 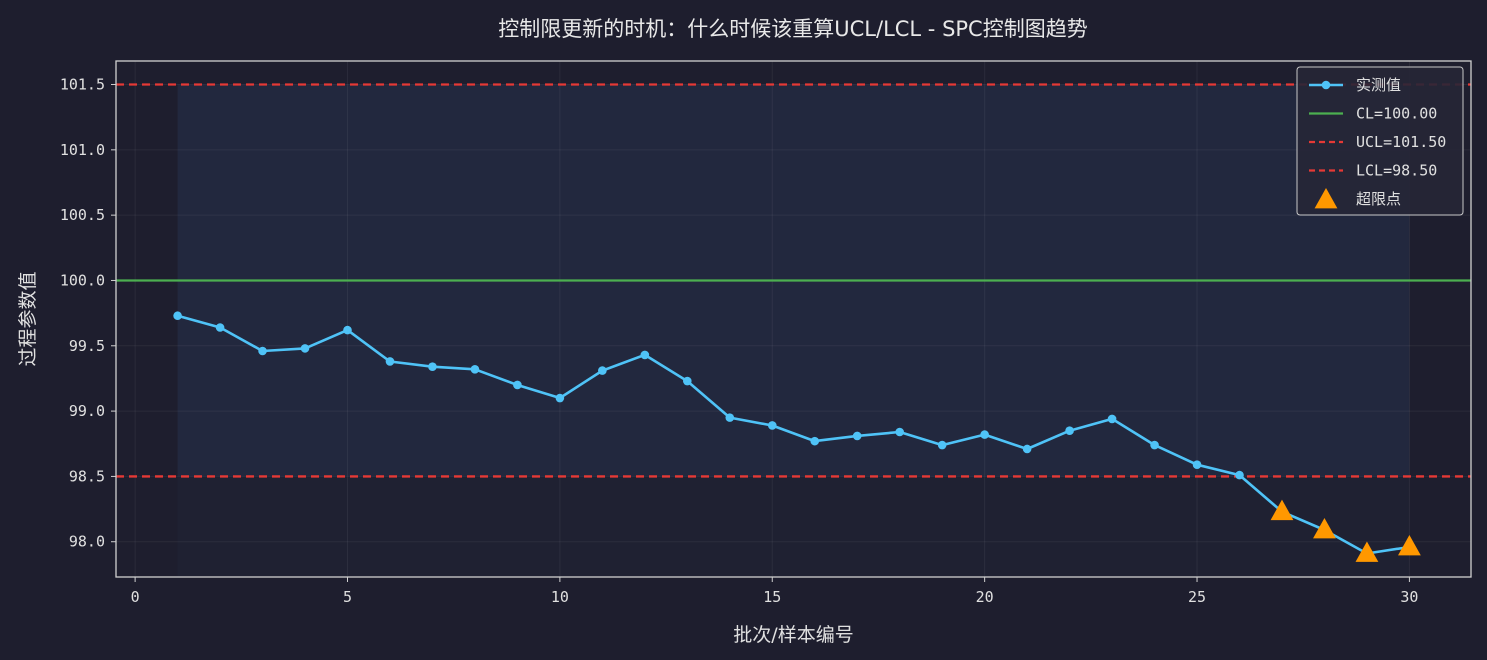 I want to click on legend-swatch-marker, so click(x=1326, y=85).